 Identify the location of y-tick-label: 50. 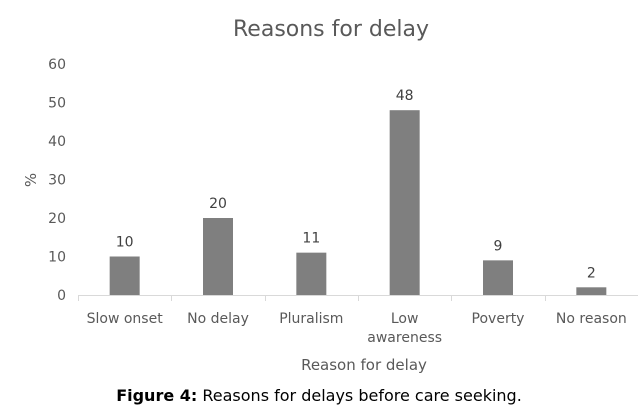
(57, 104).